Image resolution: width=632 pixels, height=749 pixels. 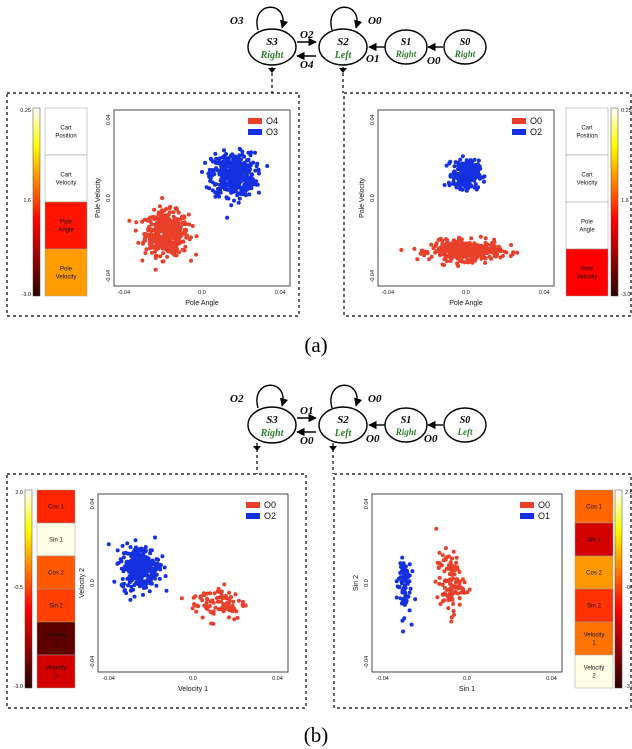 What do you see at coordinates (466, 198) in the screenshot?
I see `scatter-a-right-axes` at bounding box center [466, 198].